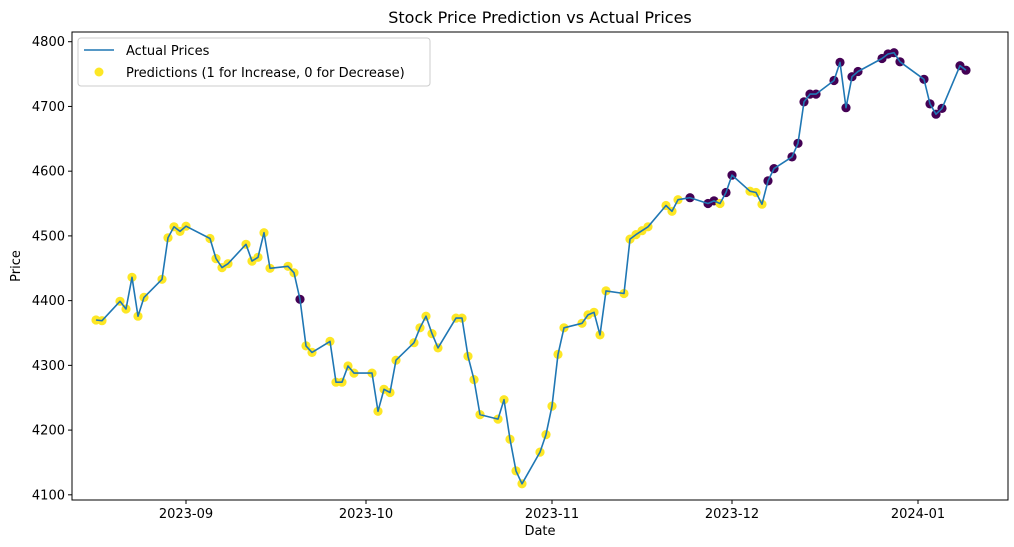 The image size is (1014, 547). Describe the element at coordinates (48, 366) in the screenshot. I see `y-tick-label: 4300` at that location.